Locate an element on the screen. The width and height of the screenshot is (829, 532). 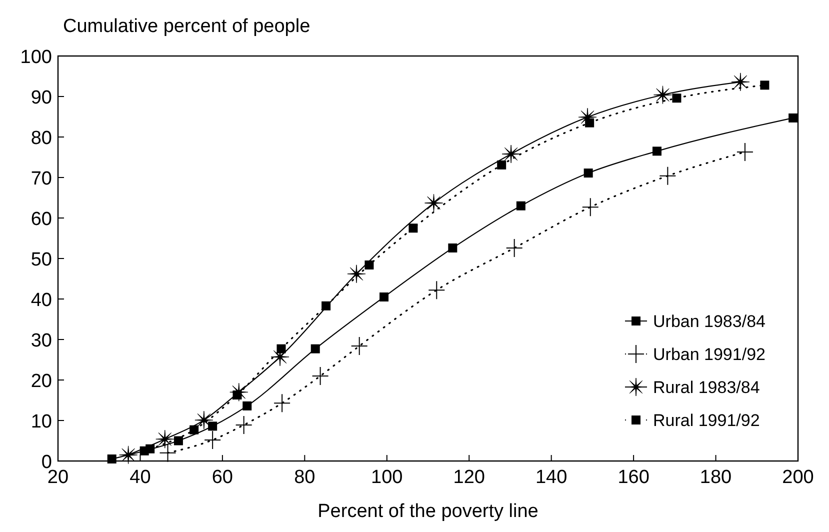
legend-label: Urban 1983/84 is located at coordinates (709, 321).